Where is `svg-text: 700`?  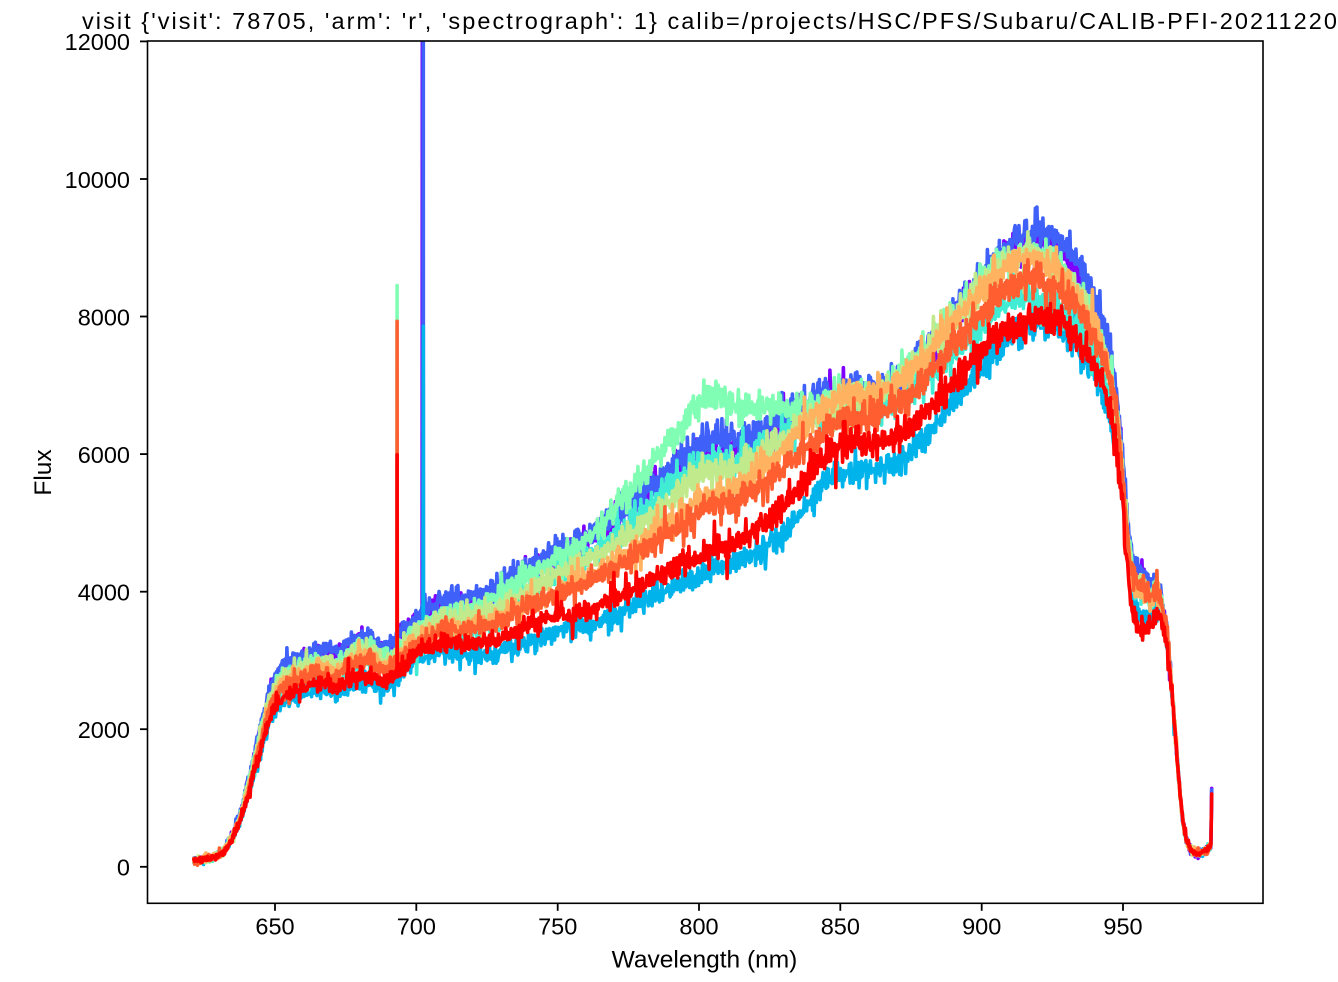 svg-text: 700 is located at coordinates (416, 927).